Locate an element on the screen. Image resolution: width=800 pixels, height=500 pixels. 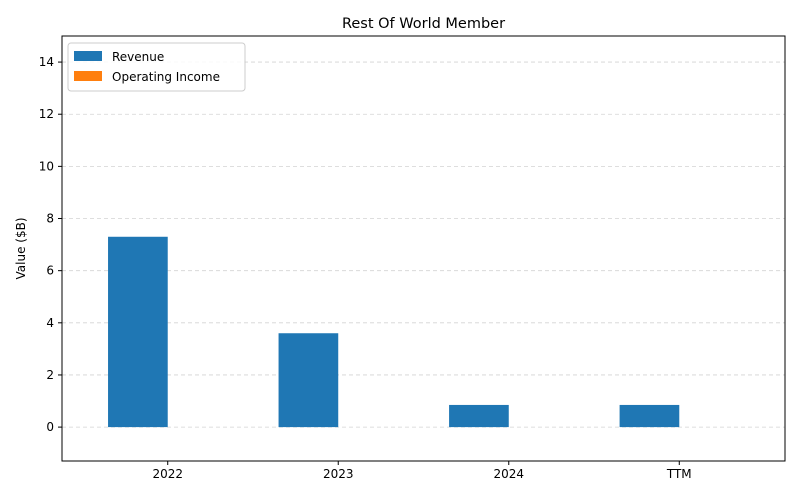
x-tick-label: 2024 is located at coordinates (508, 474).